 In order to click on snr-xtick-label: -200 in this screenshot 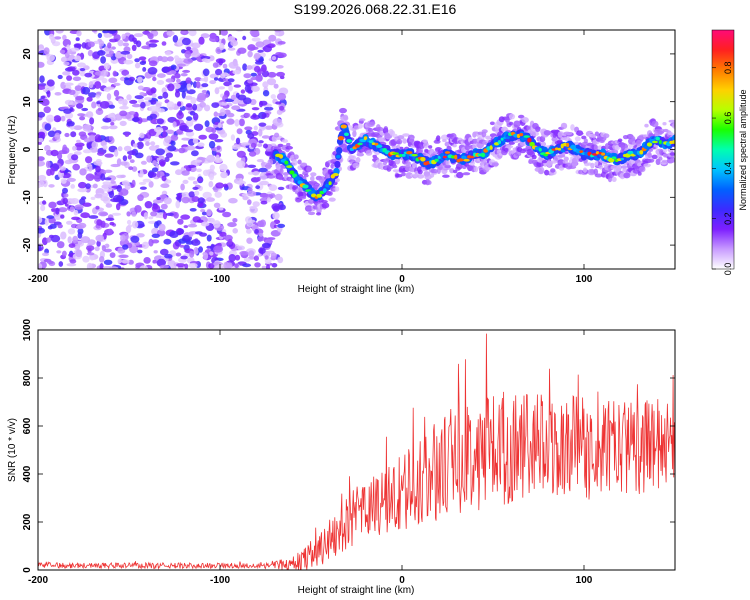, I will do `click(38, 580)`.